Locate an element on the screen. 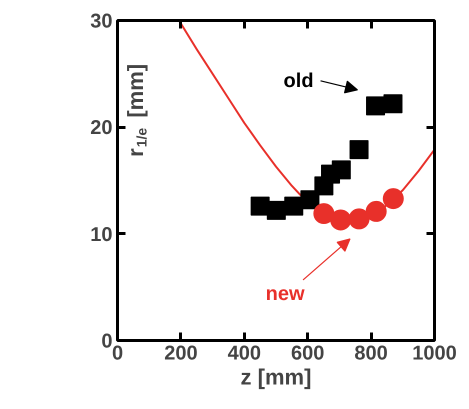  x-tick-label: 800 is located at coordinates (371, 353).